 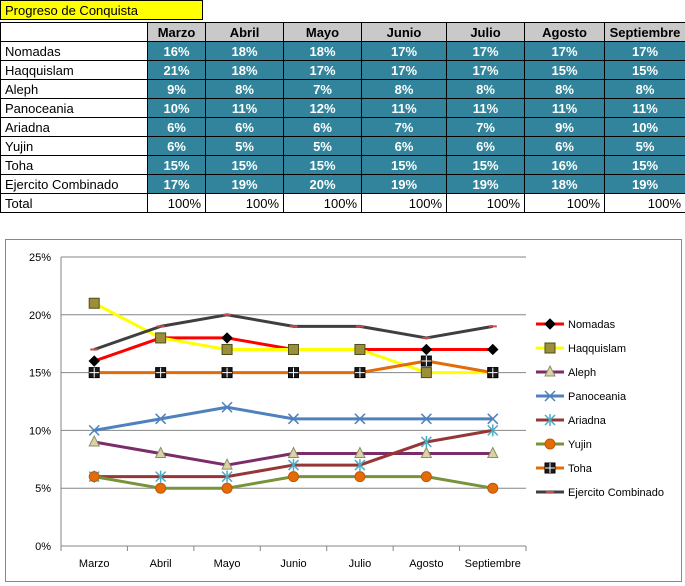 I want to click on faction-name: Nomadas, so click(x=74, y=51).